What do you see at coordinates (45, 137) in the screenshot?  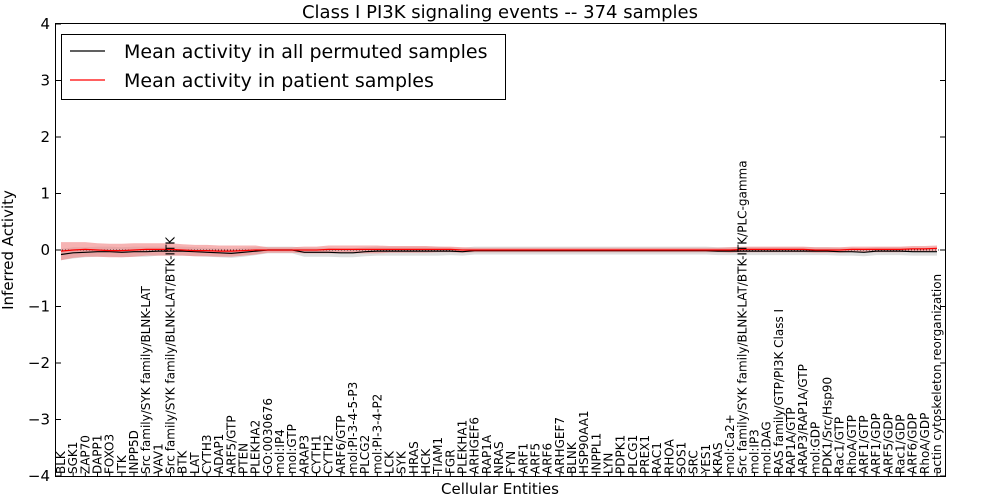 I see `y-tick-label: 2` at bounding box center [45, 137].